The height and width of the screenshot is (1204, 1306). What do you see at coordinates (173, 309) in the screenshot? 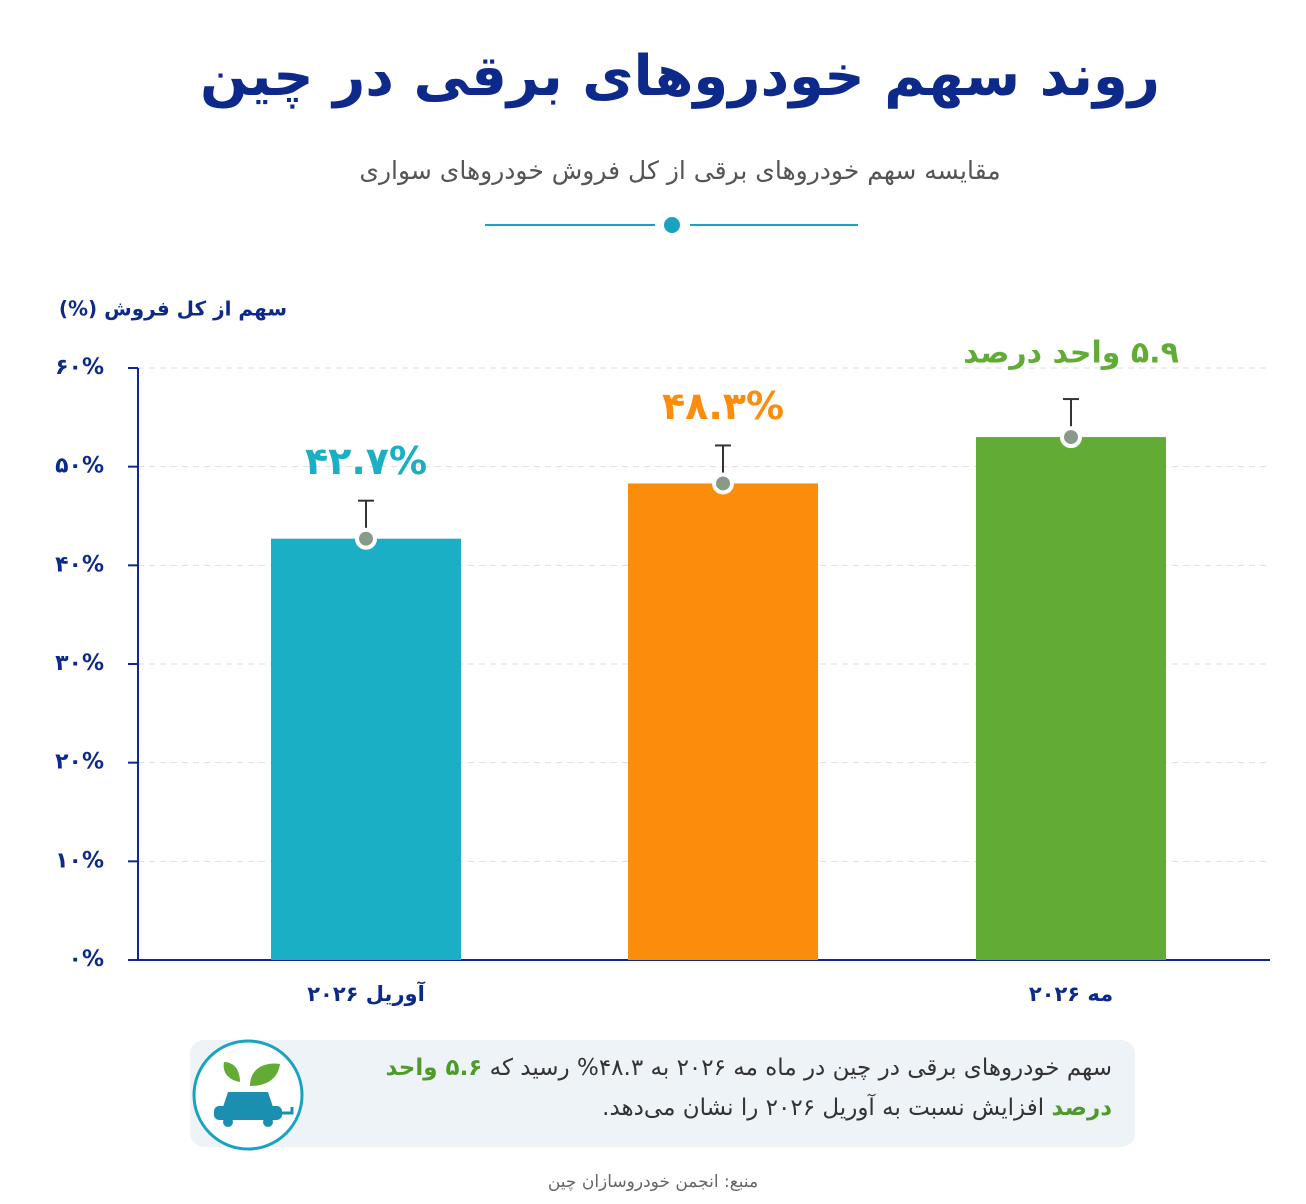
I see `y-axis-label: سهم از کل فروش (%)` at bounding box center [173, 309].